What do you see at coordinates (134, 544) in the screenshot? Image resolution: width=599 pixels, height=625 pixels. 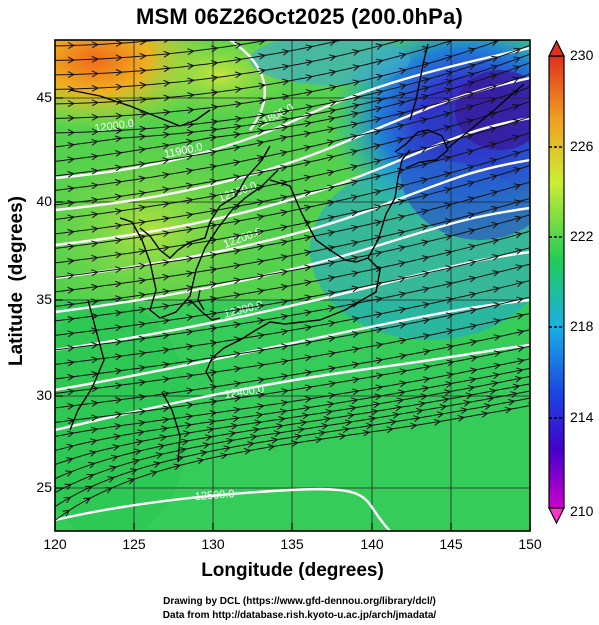 I see `x-tick-label: 125` at bounding box center [134, 544].